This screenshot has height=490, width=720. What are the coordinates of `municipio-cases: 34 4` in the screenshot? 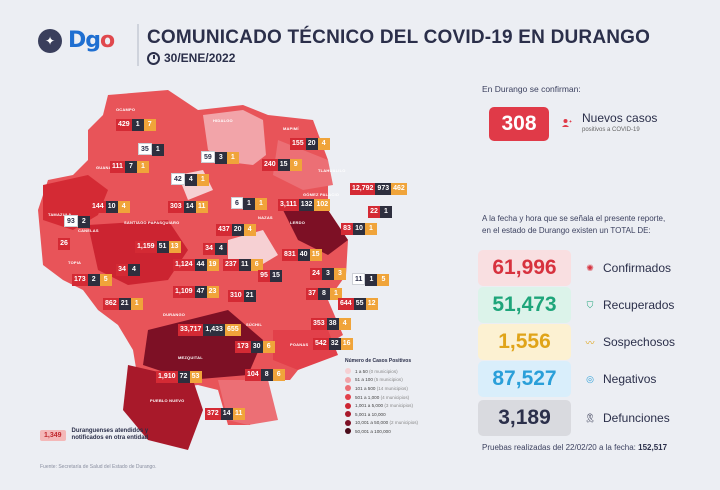 It's located at (215, 246).